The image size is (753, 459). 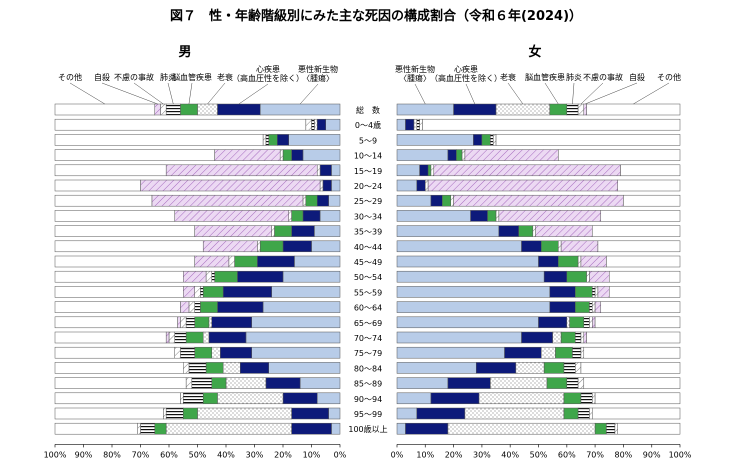 I want to click on female-bar-heart-disease-row4, so click(x=424, y=170).